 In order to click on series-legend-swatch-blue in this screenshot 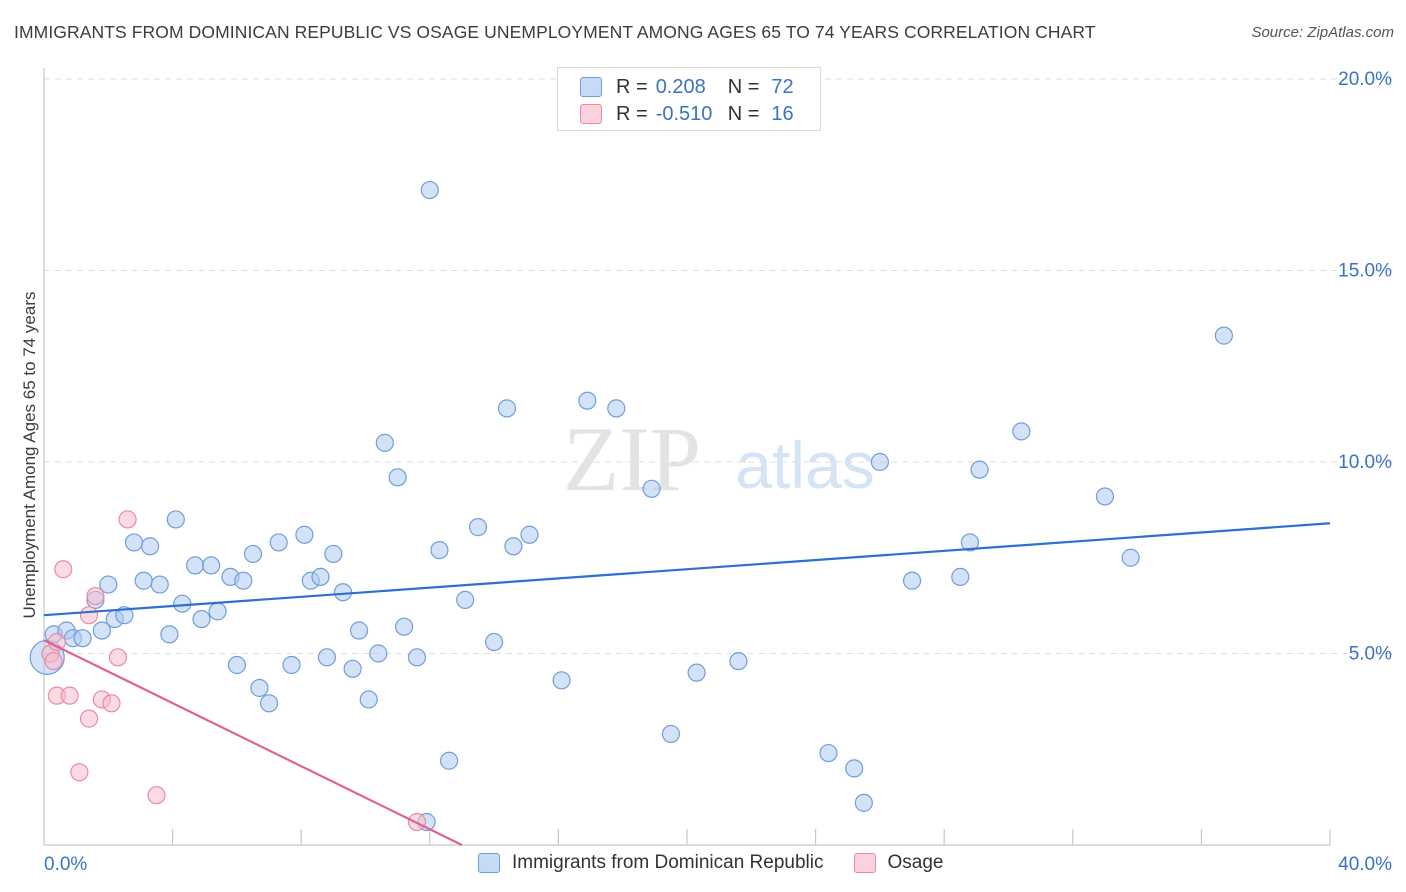, I will do `click(489, 863)`.